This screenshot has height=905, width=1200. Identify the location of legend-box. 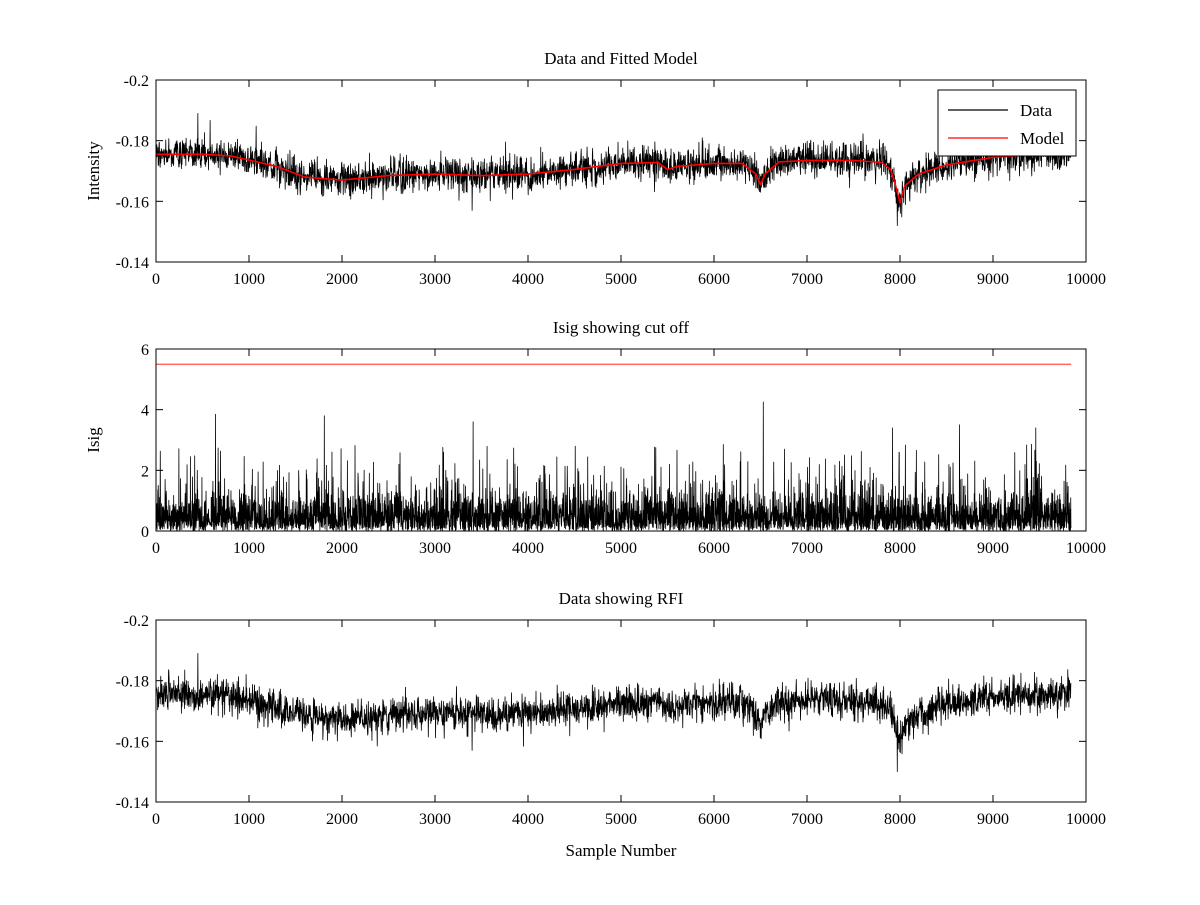
(1007, 123).